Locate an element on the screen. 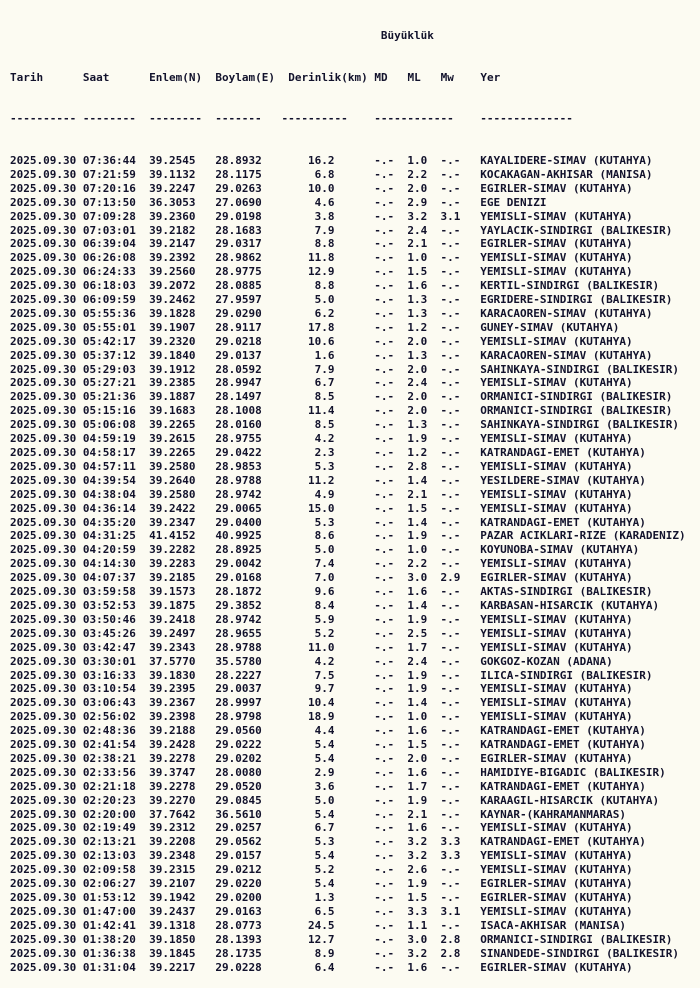  cell-ml: 1.3 is located at coordinates (417, 425).